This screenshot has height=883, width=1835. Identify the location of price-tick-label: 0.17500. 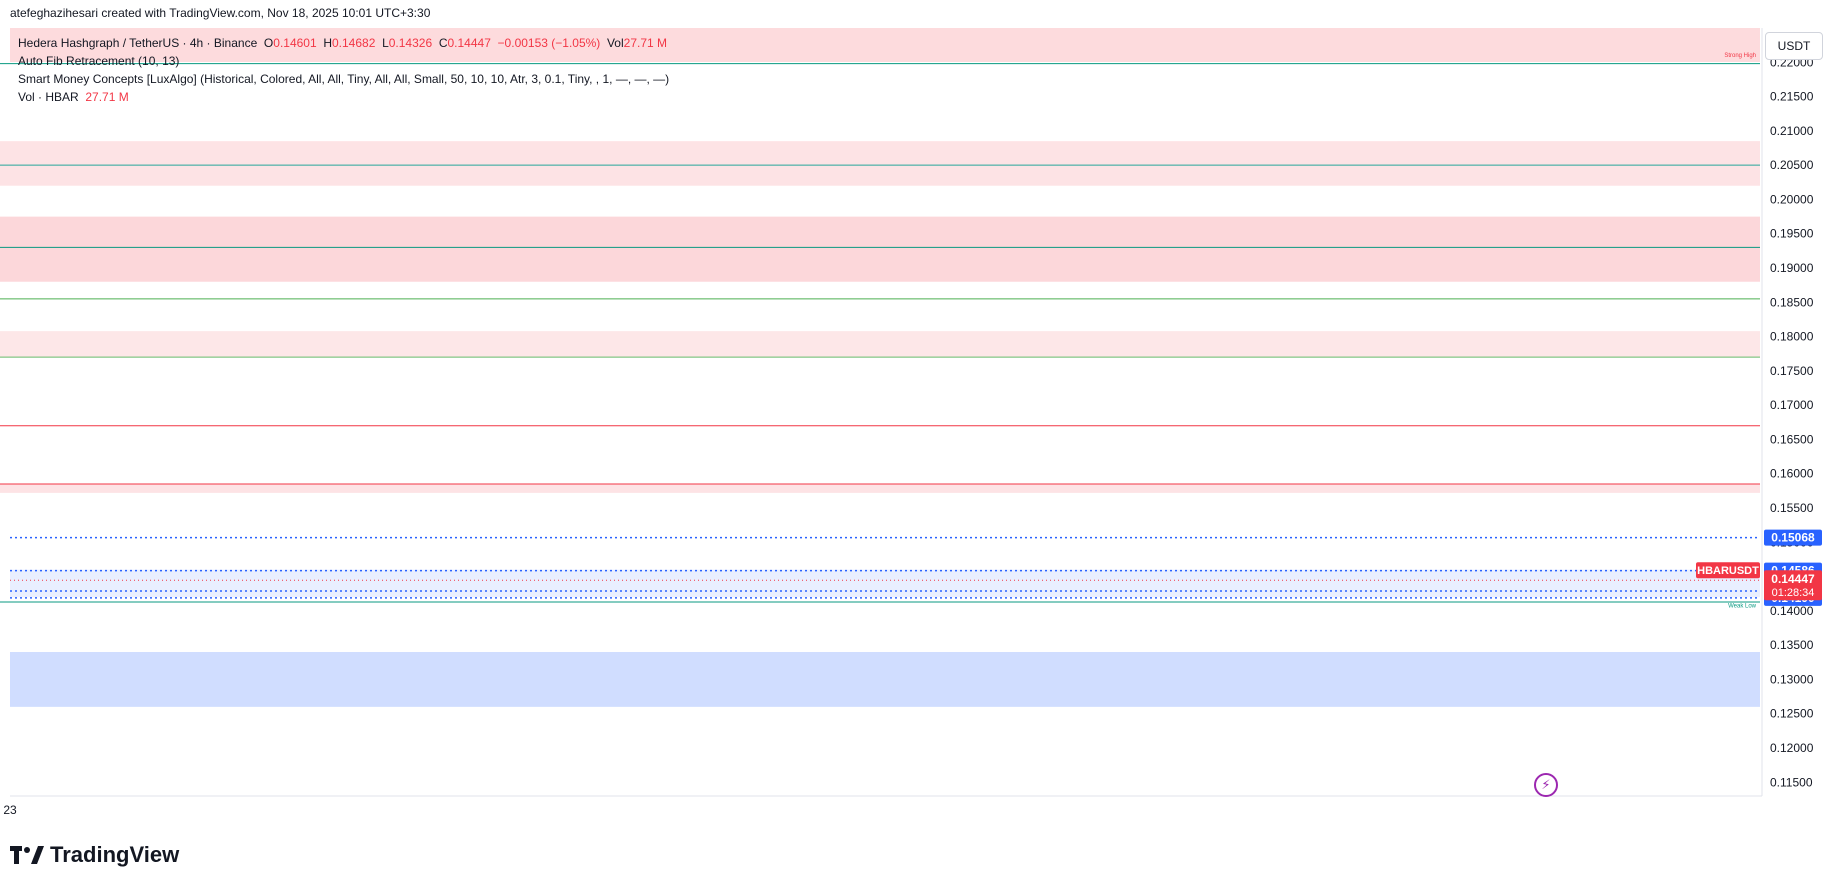
(1792, 371).